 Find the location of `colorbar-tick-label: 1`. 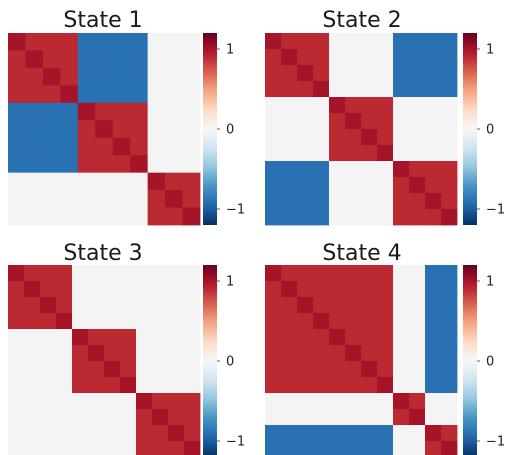

colorbar-tick-label: 1 is located at coordinates (490, 282).